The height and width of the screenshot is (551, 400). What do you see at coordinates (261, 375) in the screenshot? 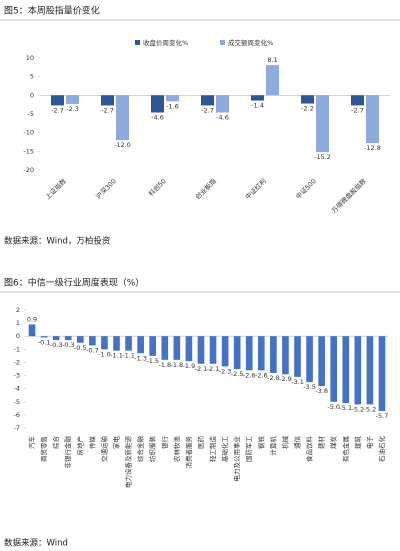
I see `value-label: -2.6` at bounding box center [261, 375].